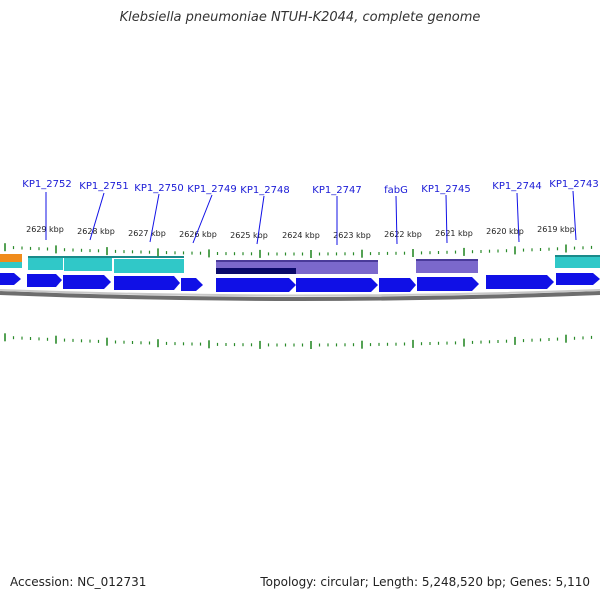 The width and height of the screenshot is (600, 600). Describe the element at coordinates (556, 229) in the screenshot. I see `kbp-label: 2619 kbp` at that location.